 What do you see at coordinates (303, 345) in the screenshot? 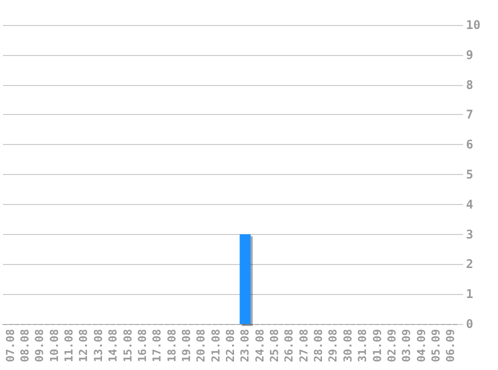
I see `x-tick-label: 27.08` at bounding box center [303, 345].